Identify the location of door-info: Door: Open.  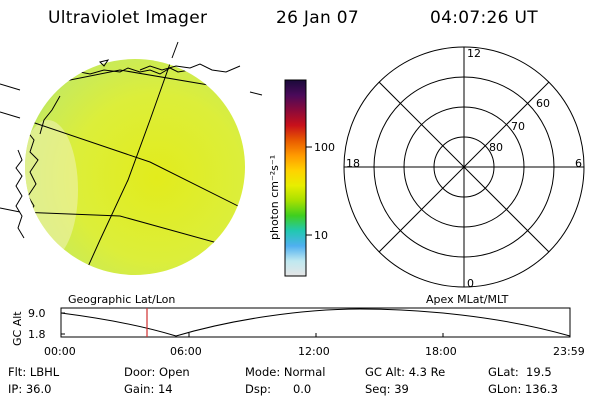
(157, 372).